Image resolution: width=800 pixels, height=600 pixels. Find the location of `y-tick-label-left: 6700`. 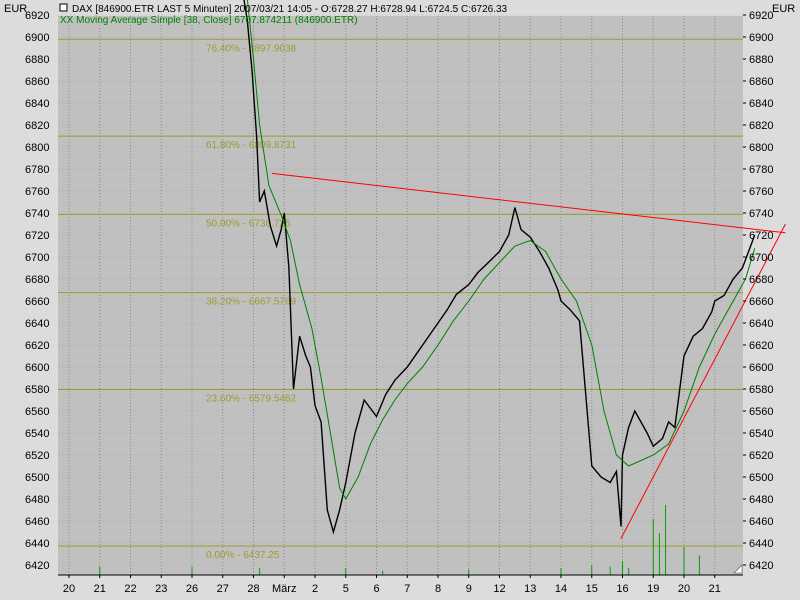

y-tick-label-left: 6700 is located at coordinates (37, 258).